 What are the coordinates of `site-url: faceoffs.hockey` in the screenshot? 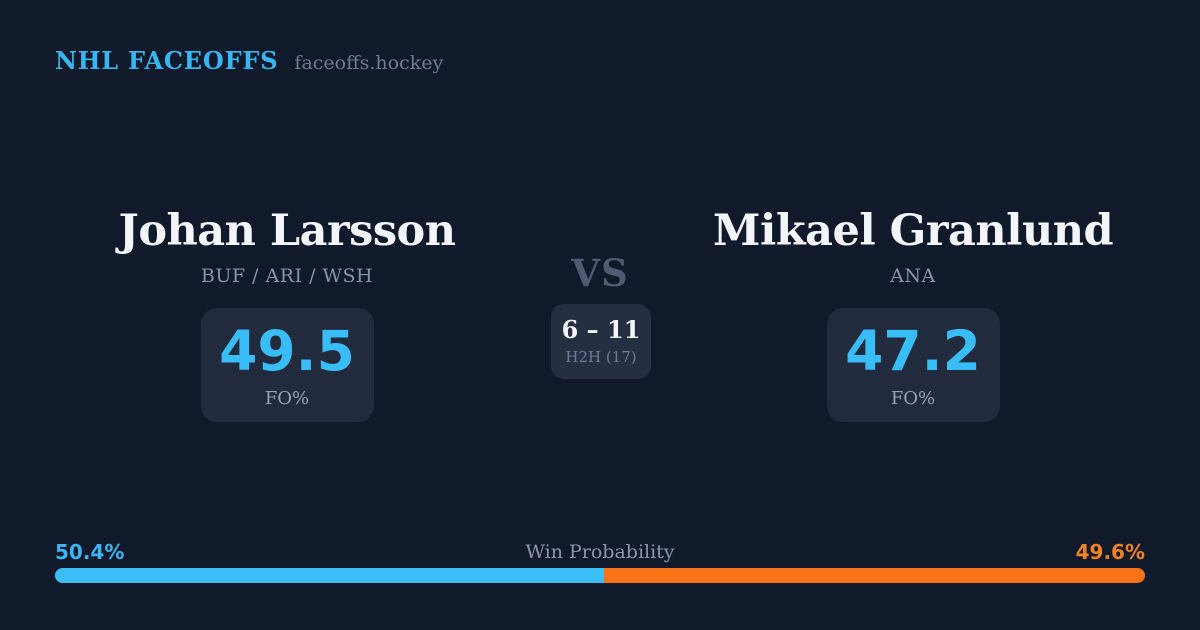 It's located at (369, 63).